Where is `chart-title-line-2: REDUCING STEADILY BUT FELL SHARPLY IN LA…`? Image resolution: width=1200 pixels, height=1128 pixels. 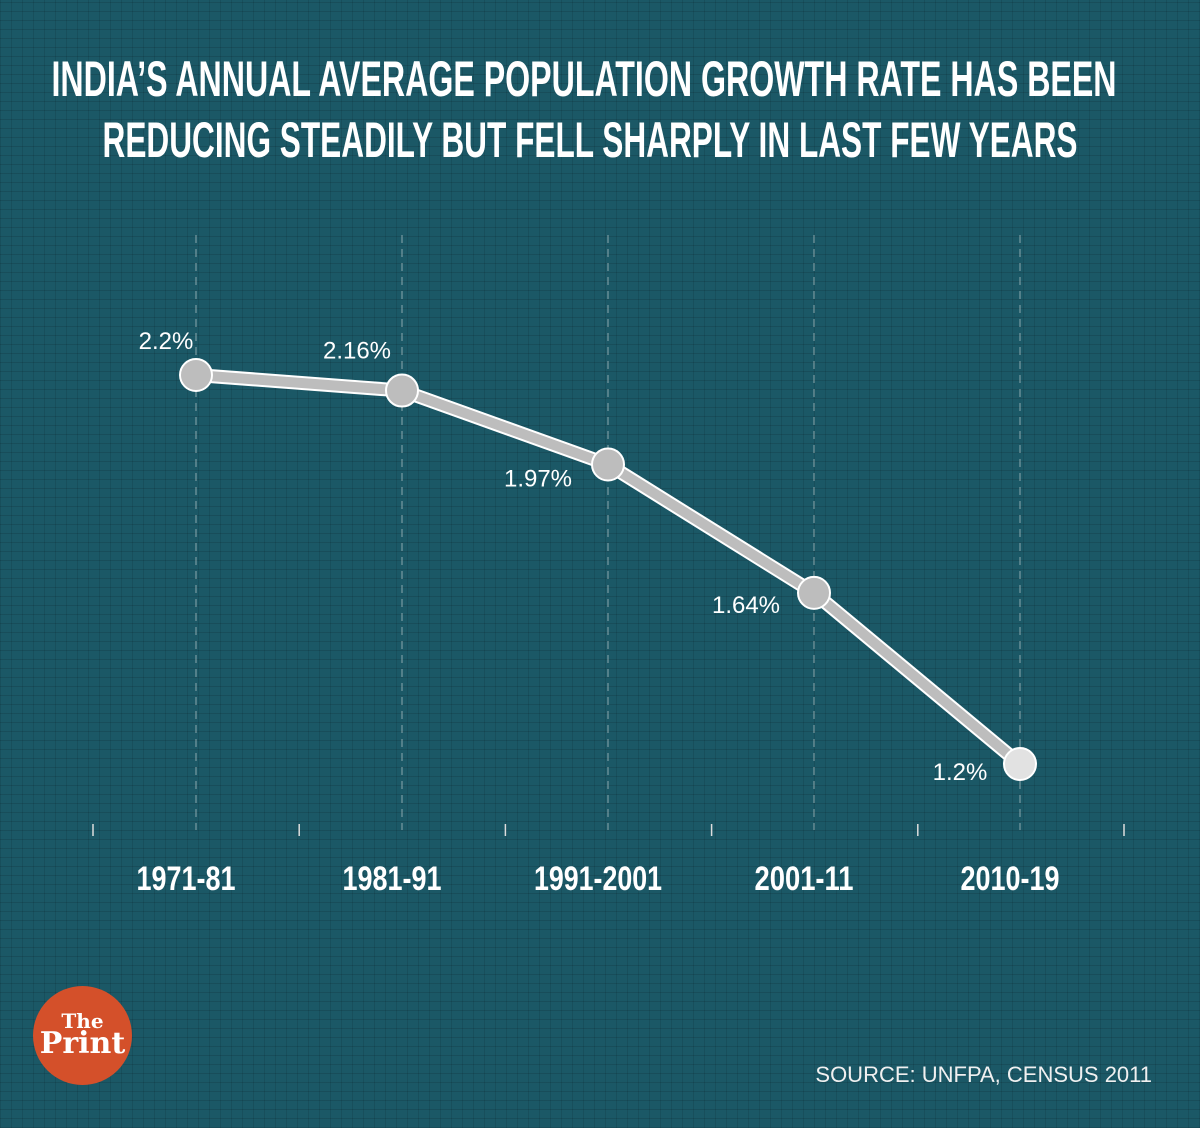
chart-title-line-2: REDUCING STEADILY BUT FELL SHARPLY IN LA… is located at coordinates (590, 140).